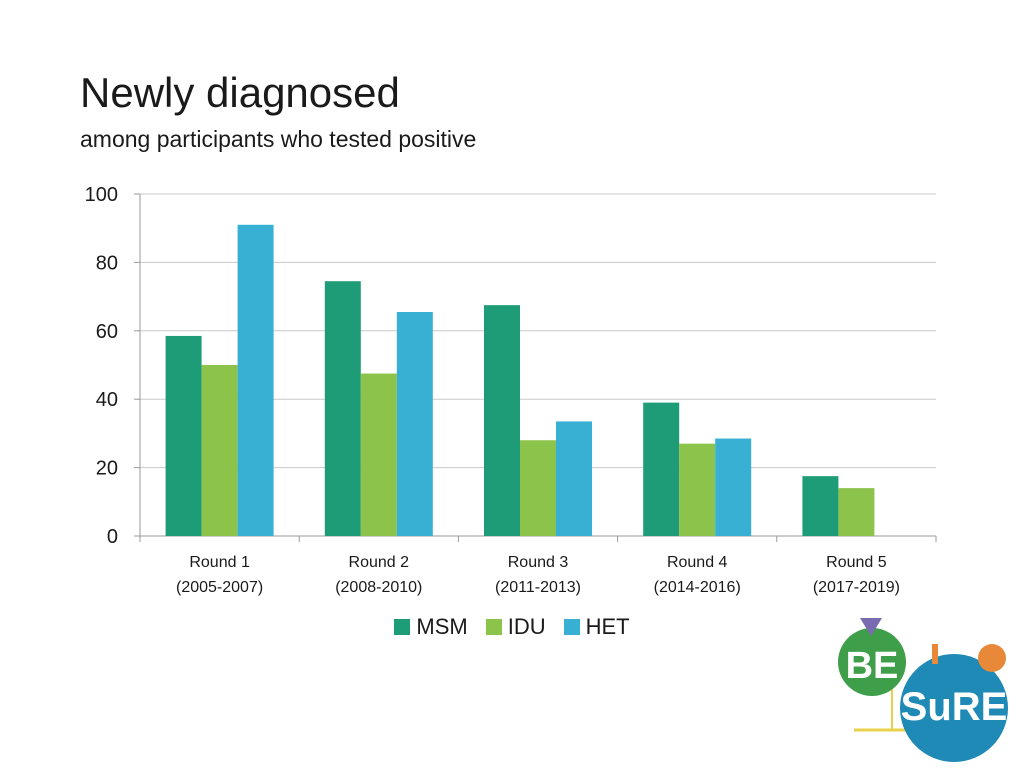  What do you see at coordinates (107, 469) in the screenshot?
I see `y-tick-label-20: 20` at bounding box center [107, 469].